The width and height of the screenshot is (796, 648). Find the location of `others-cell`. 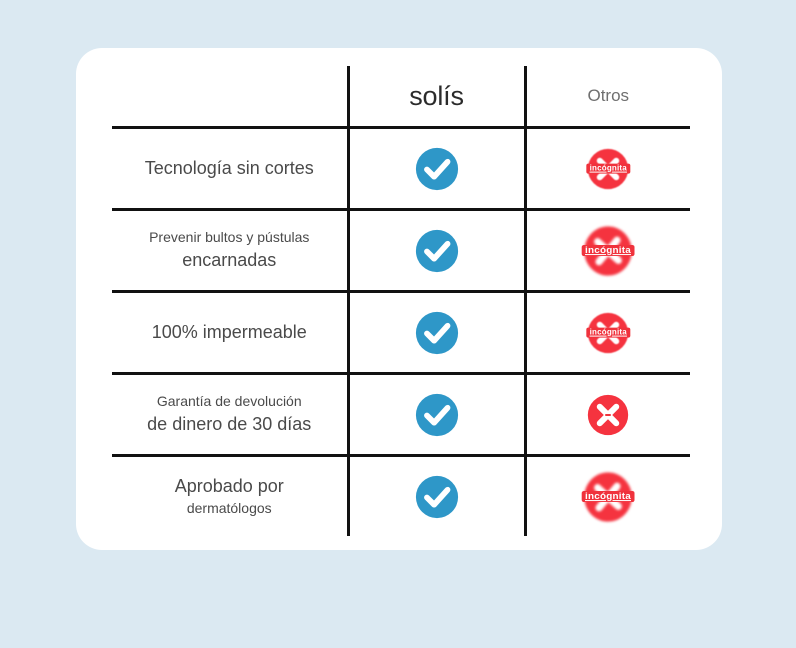

others-cell is located at coordinates (606, 415).